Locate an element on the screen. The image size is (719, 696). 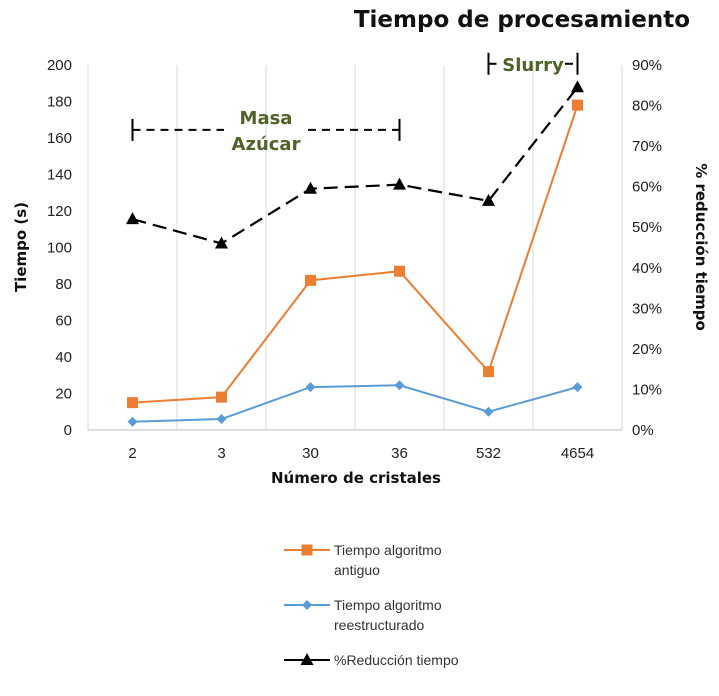
right-tick-label: 30% is located at coordinates (647, 308).